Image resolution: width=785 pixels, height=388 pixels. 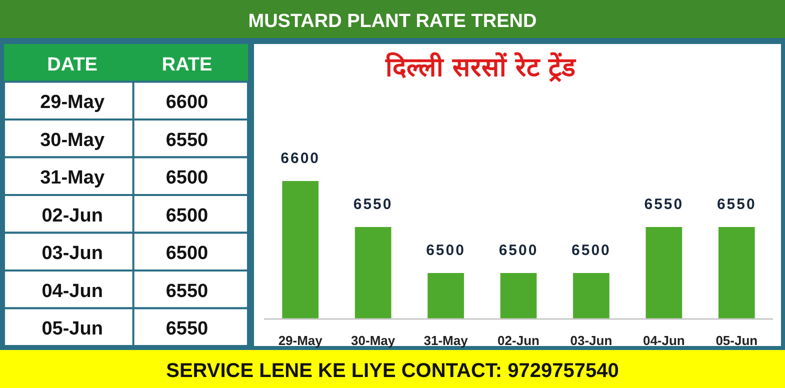 I want to click on x-tick-label: 02-Jun, so click(x=519, y=340).